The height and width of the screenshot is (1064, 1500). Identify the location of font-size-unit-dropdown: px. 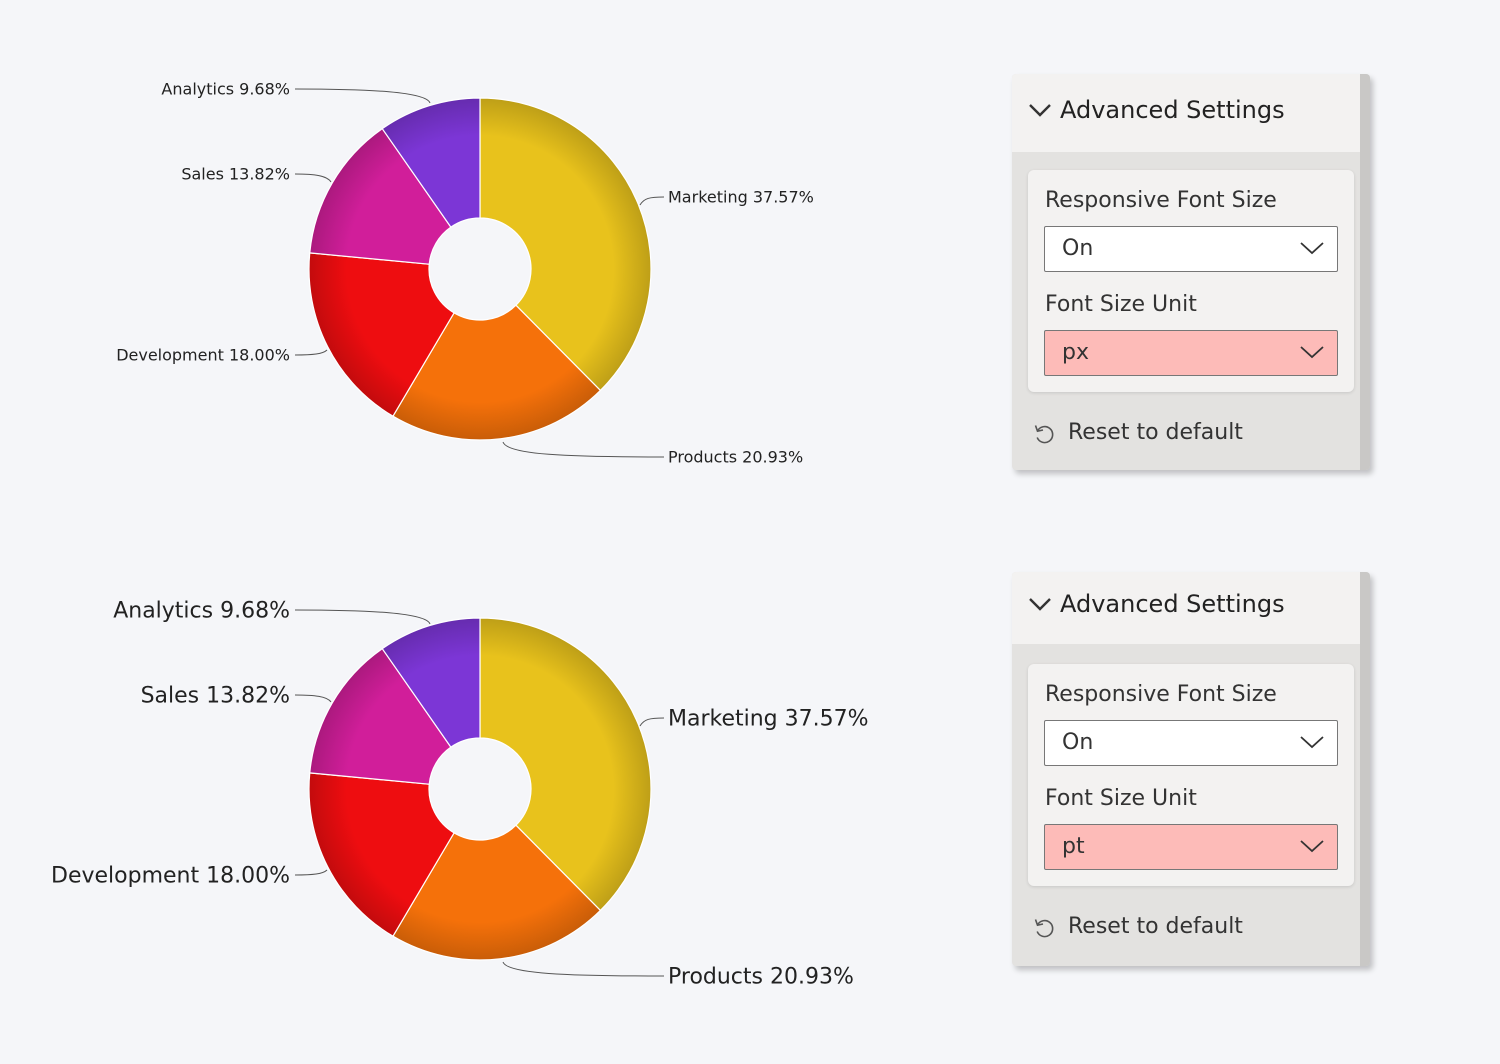
(1191, 353).